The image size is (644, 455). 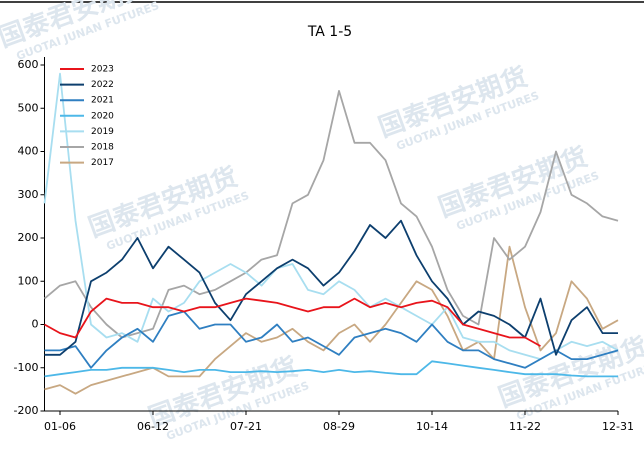 I want to click on x-tick-label: 12-31, so click(x=618, y=426).